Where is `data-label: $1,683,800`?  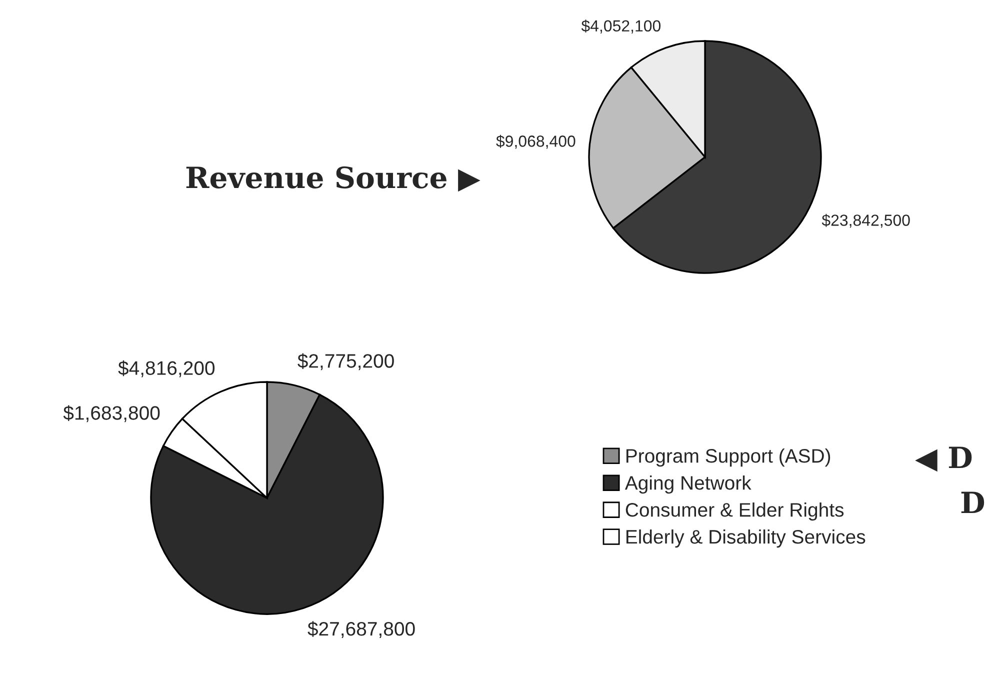
data-label: $1,683,800 is located at coordinates (111, 413).